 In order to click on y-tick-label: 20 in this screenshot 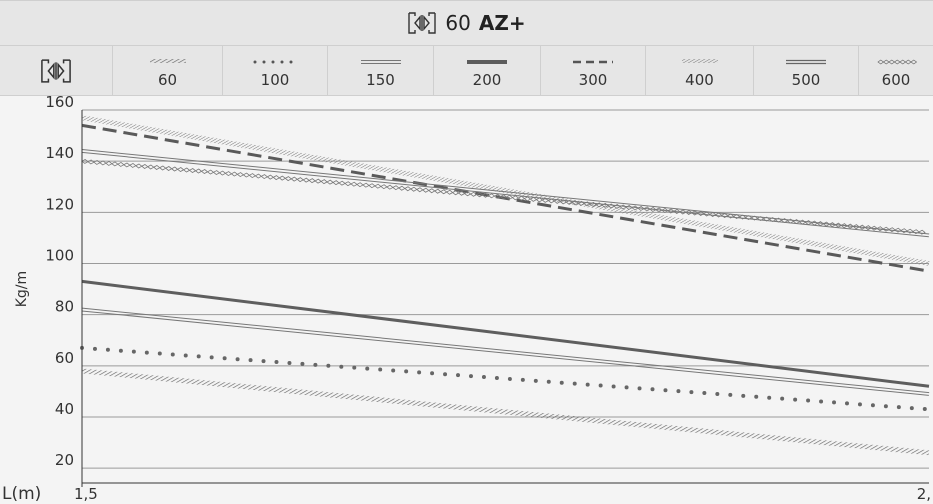, I will do `click(64, 460)`.